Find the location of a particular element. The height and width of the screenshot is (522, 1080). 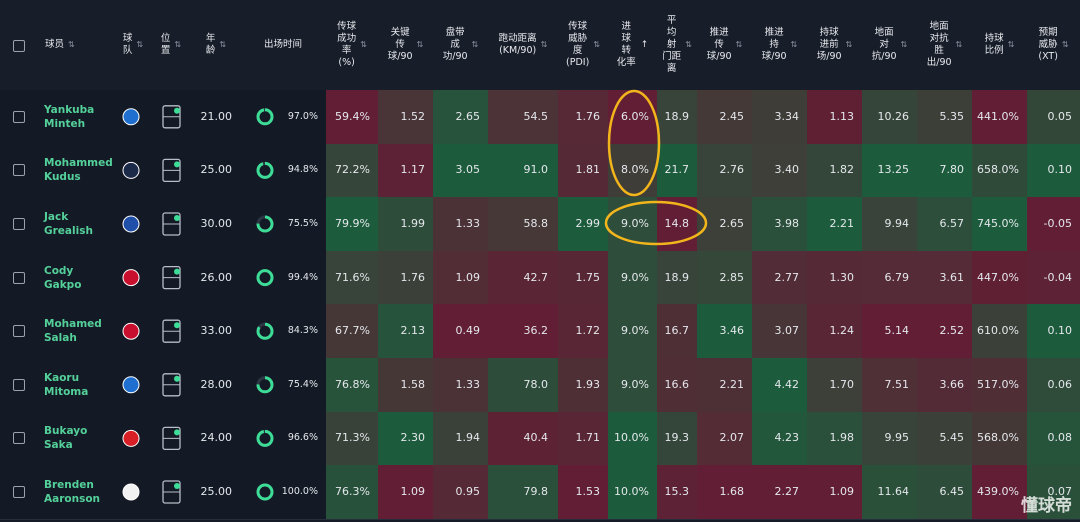

column-header: 地面 对抗 胜 出/90 is located at coordinates (944, 45).